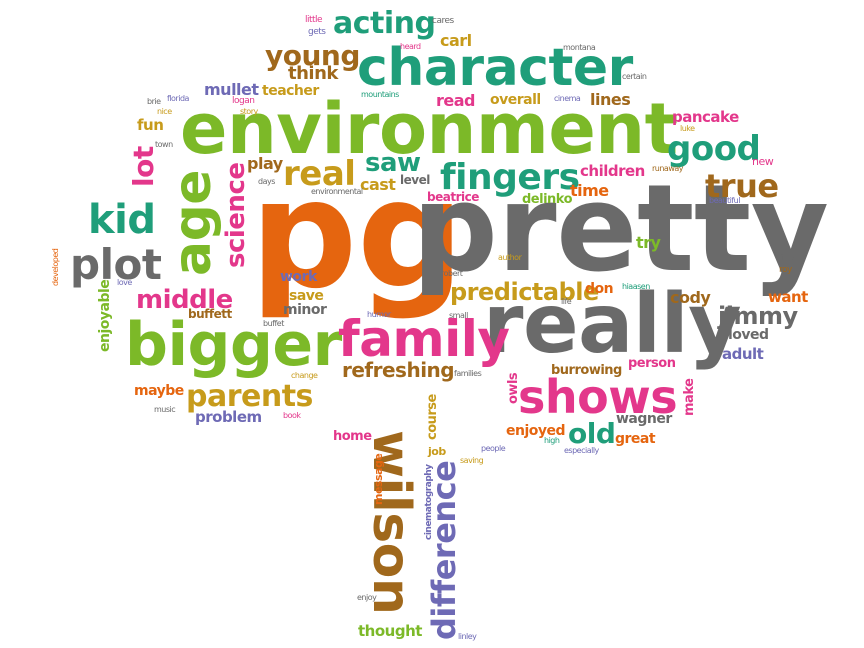 The image size is (864, 648). I want to click on word-runaway: runaway, so click(668, 168).